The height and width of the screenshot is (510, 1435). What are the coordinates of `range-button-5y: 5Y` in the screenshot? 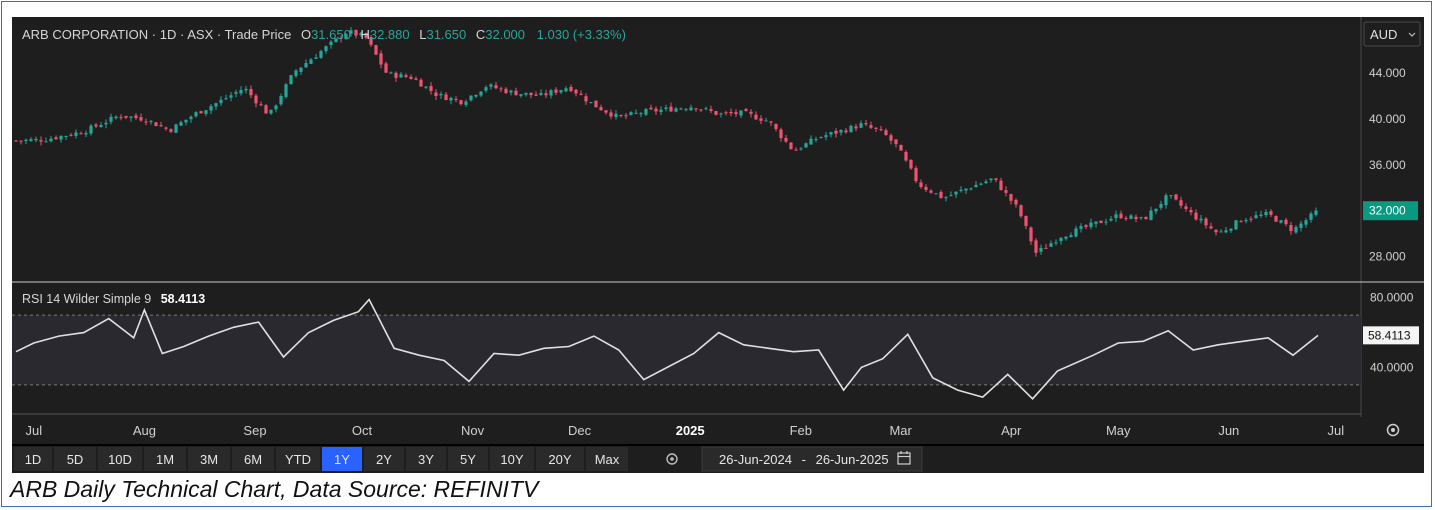 It's located at (468, 459).